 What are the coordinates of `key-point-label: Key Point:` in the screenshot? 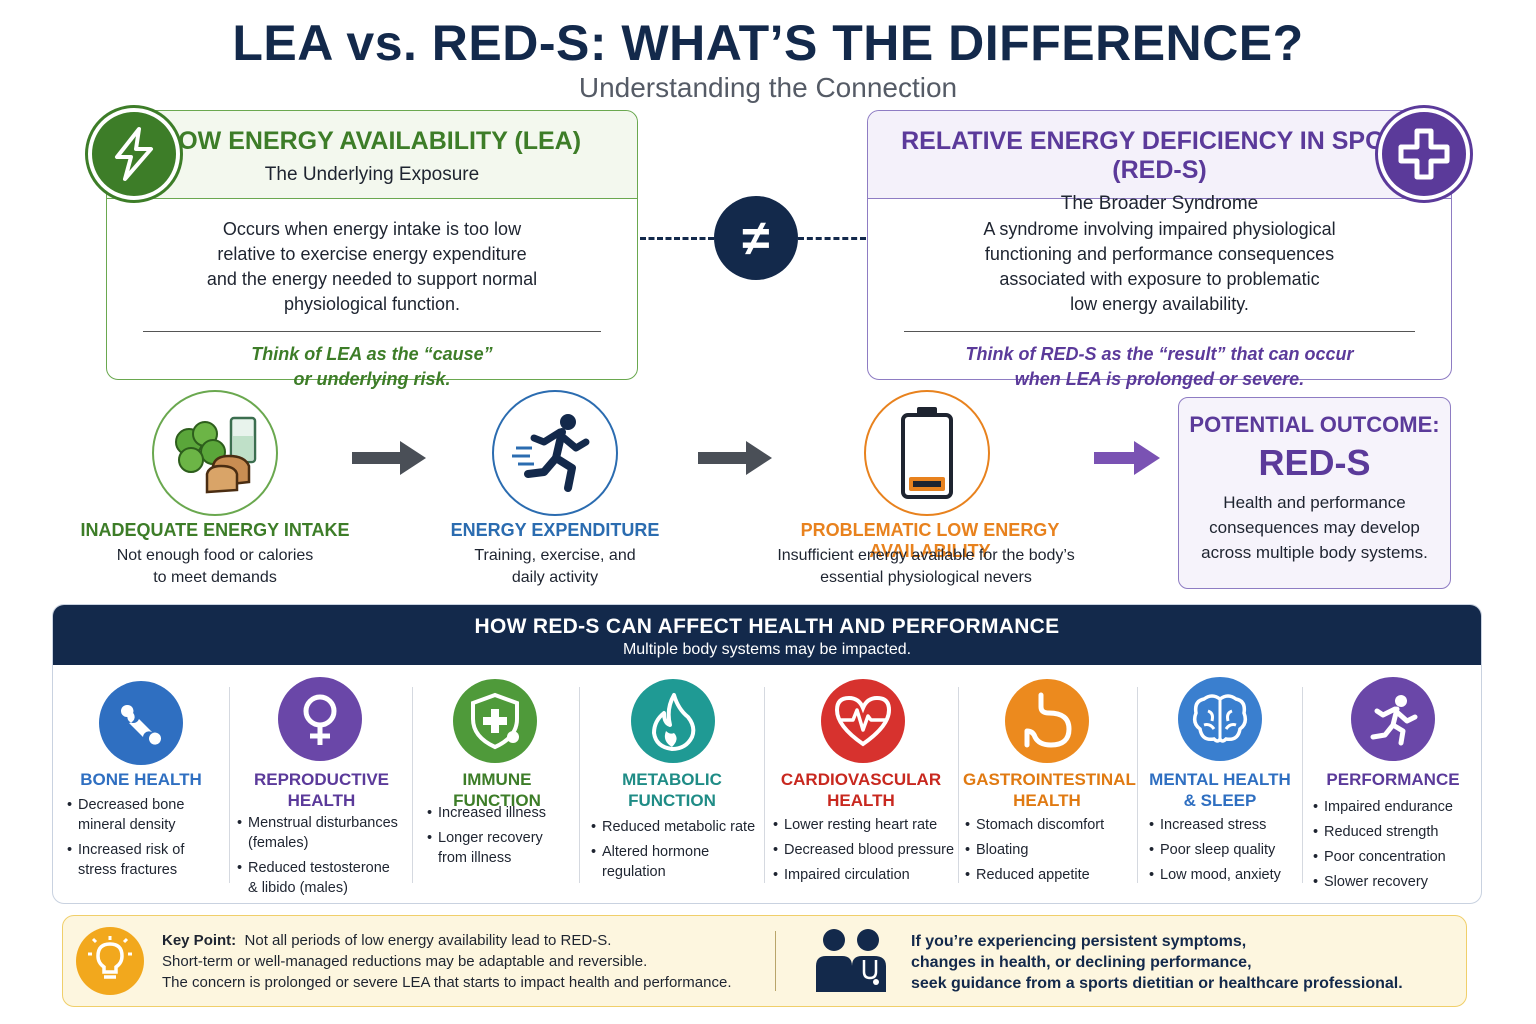 It's located at (199, 940).